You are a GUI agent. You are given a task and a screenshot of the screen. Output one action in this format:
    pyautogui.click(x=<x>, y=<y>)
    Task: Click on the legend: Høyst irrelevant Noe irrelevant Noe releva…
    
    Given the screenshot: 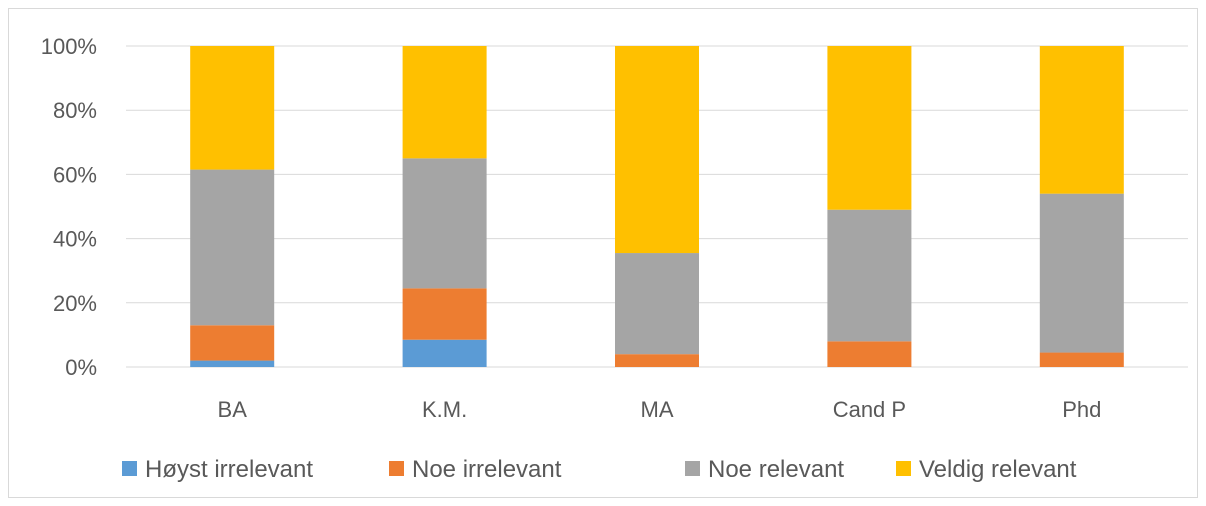 What is the action you would take?
    pyautogui.click(x=599, y=469)
    